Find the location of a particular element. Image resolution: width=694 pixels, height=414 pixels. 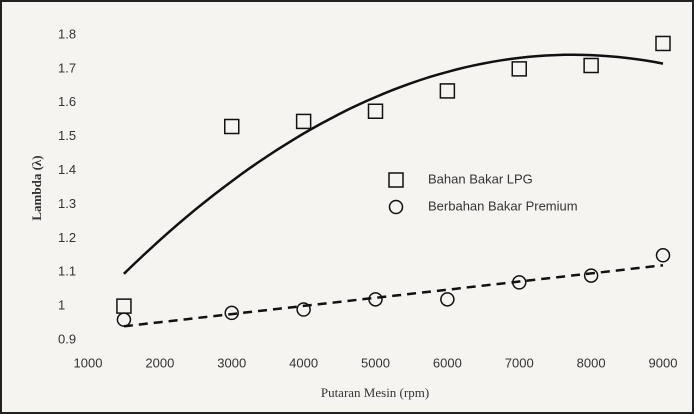

y-tick-label: 1.8 is located at coordinates (67, 33).